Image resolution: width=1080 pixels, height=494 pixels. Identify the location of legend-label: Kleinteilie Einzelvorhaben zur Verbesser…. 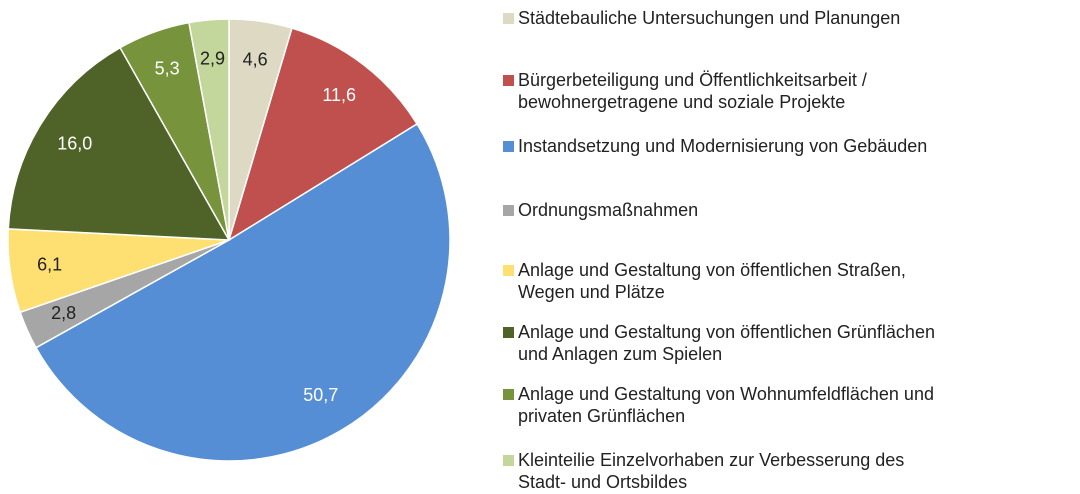
(711, 471).